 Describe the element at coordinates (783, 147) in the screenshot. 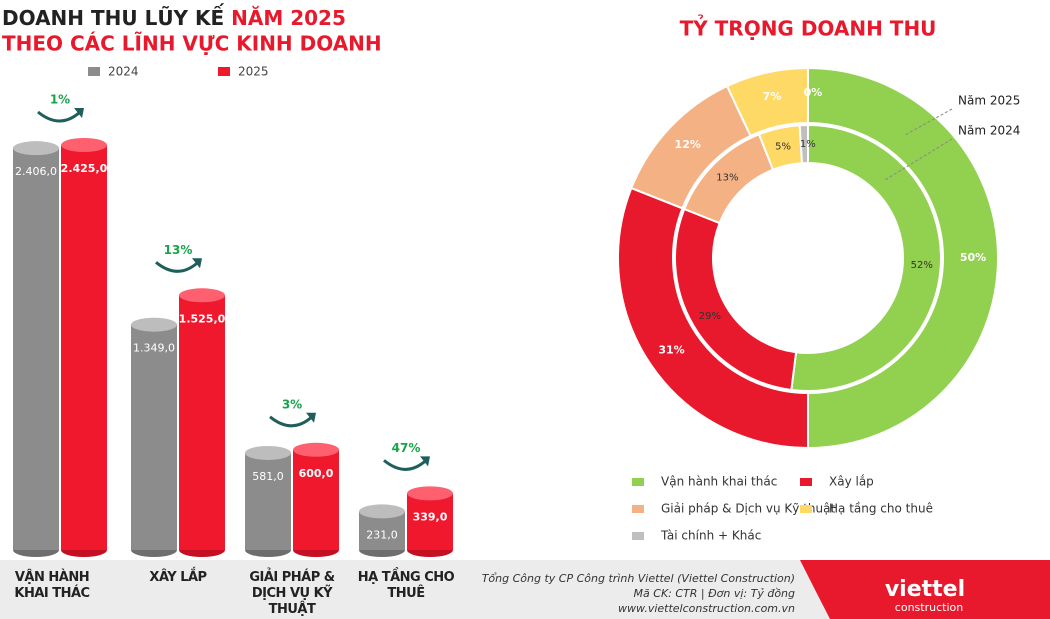

I see `slice-label: 5%` at that location.